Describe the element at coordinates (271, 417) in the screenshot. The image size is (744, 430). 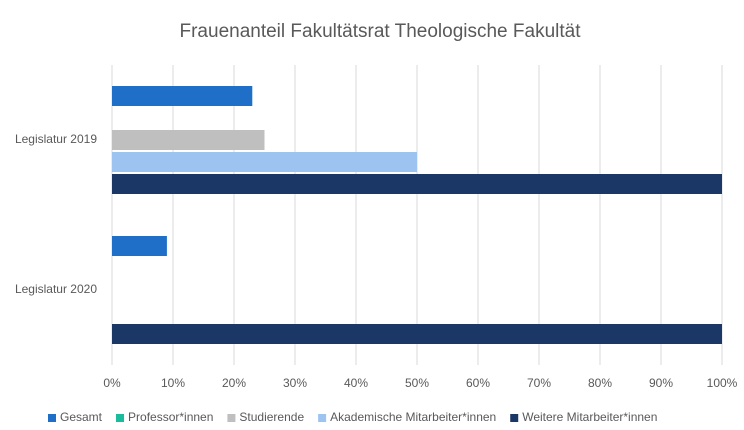
I see `legend-label: Studierende` at that location.